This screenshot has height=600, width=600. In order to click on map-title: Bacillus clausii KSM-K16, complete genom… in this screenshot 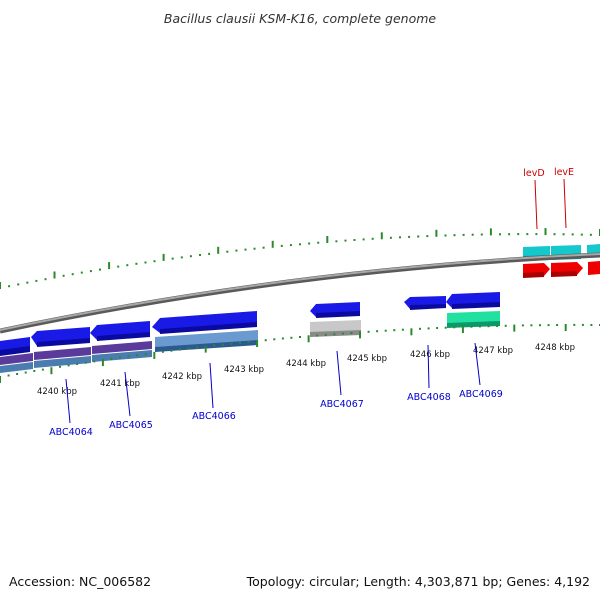, I will do `click(300, 18)`.